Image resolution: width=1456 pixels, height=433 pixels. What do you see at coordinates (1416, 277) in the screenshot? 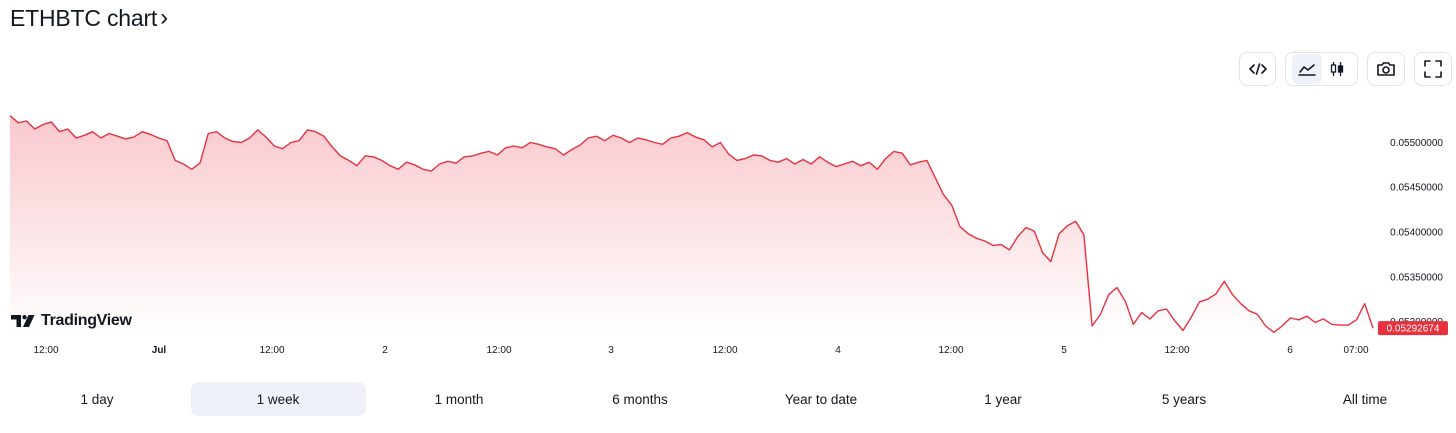
I see `y-tick-label: 0.05350000` at bounding box center [1416, 277].